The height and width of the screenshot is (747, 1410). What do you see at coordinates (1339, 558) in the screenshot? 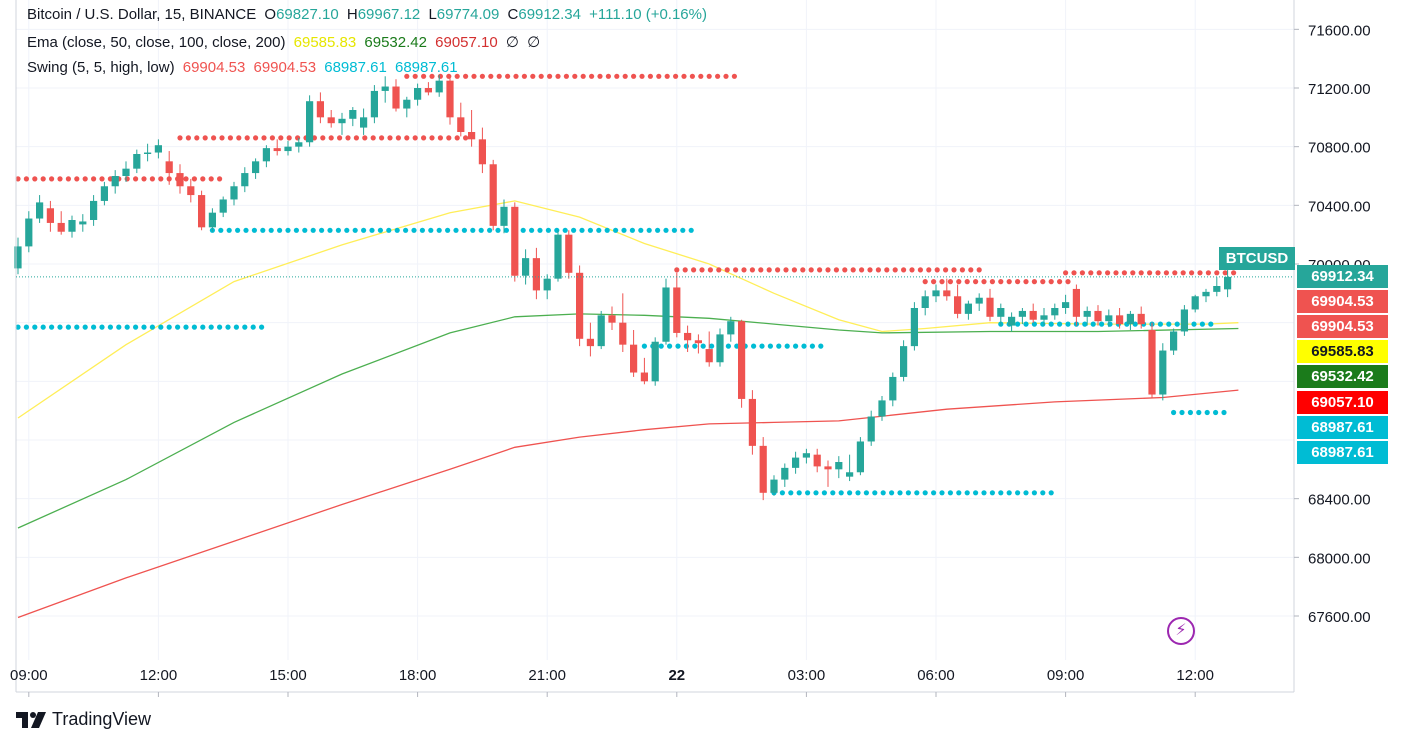
I see `y-tick-label: 68000.00` at bounding box center [1339, 558].